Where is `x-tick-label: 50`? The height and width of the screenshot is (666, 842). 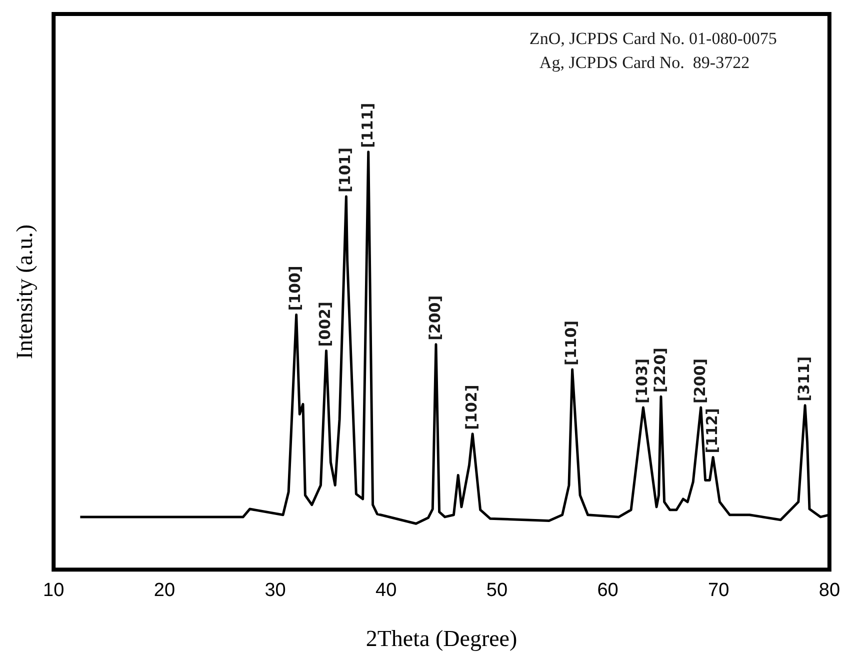
x-tick-label: 50 is located at coordinates (497, 591).